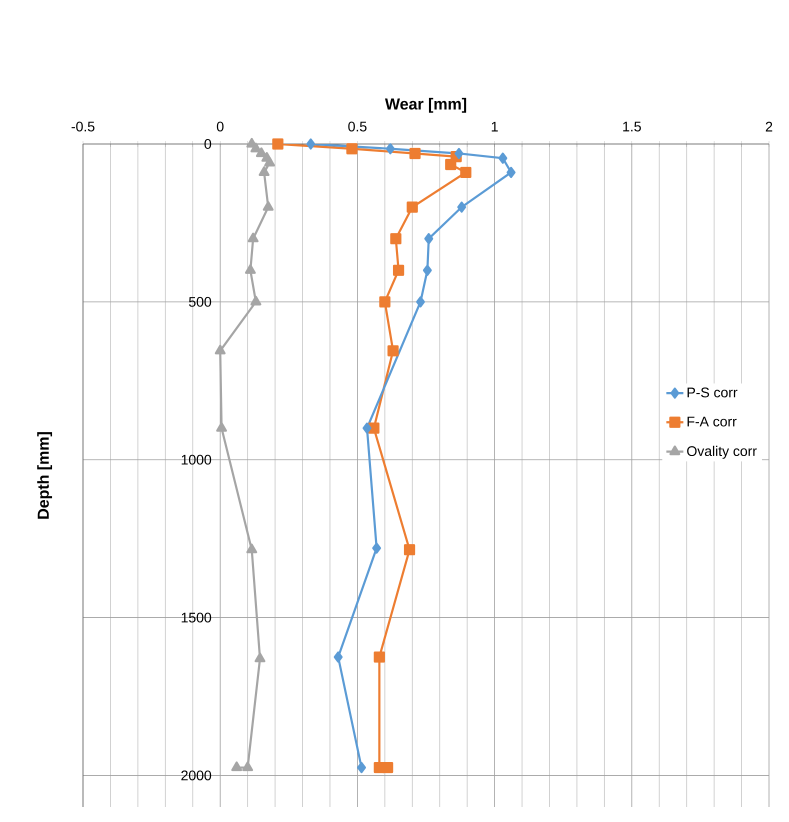  Describe the element at coordinates (712, 421) in the screenshot. I see `legend-label: F-A corr` at that location.